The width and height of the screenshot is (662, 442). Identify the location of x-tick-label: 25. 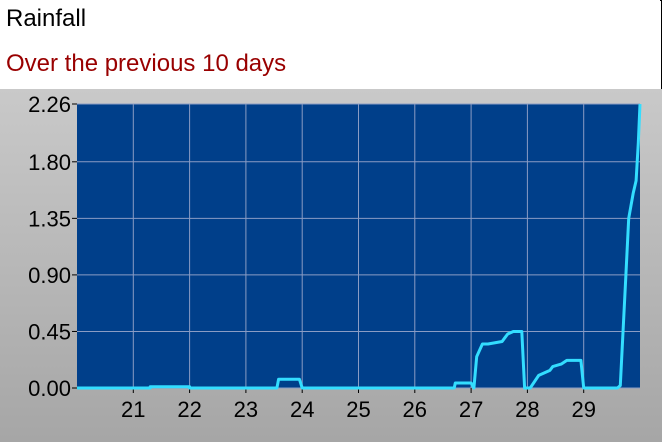
(358, 409).